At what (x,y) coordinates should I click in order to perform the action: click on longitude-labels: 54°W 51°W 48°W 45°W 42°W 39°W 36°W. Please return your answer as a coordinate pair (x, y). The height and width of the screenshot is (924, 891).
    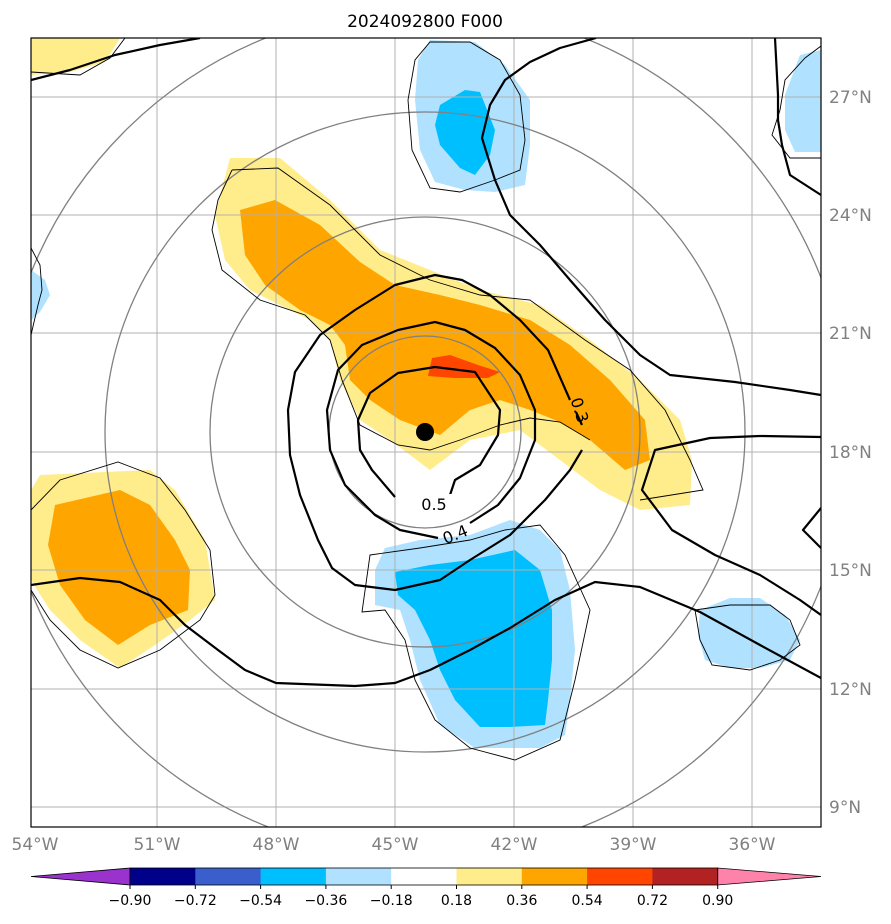
    Looking at the image, I should click on (394, 845).